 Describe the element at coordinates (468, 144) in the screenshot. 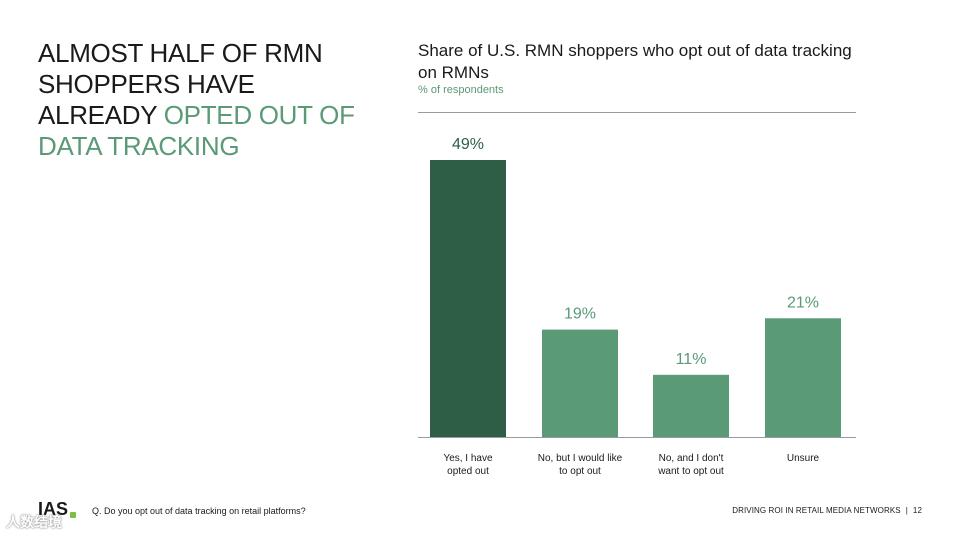

I see `bar-value-label-0: 49%` at that location.